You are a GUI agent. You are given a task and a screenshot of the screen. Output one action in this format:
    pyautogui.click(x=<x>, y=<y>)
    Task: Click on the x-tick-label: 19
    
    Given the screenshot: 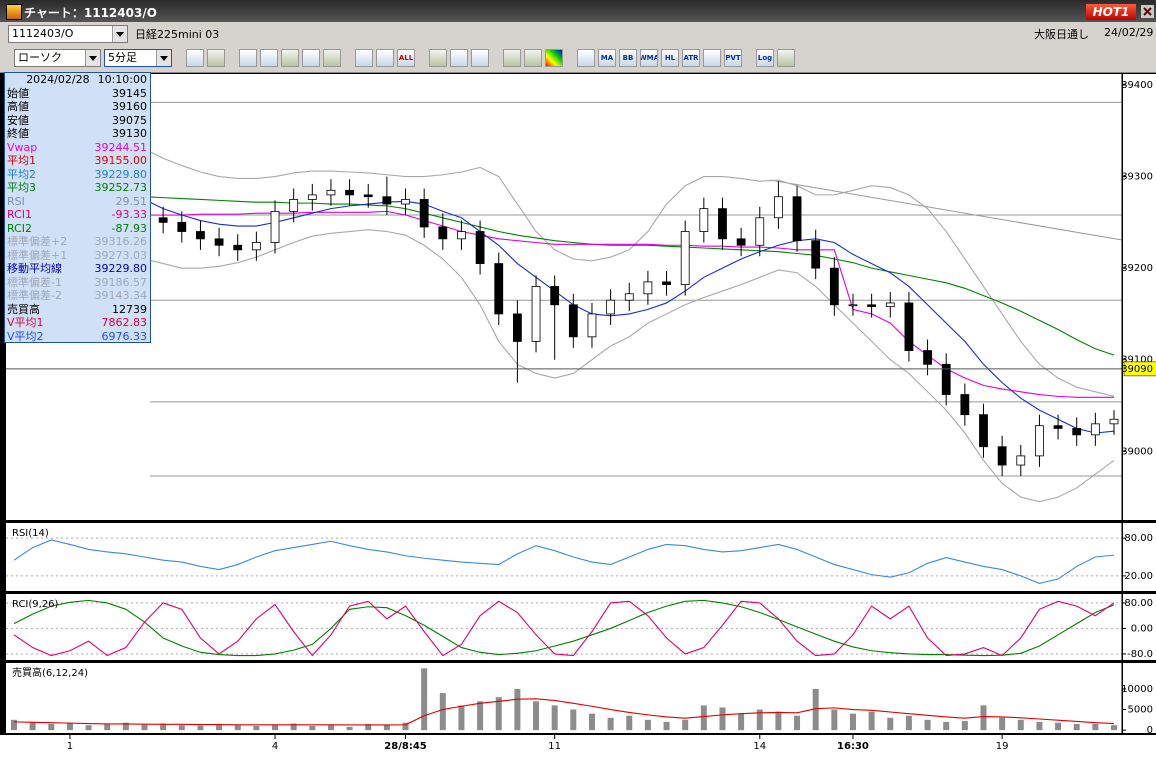 What is the action you would take?
    pyautogui.click(x=1002, y=746)
    